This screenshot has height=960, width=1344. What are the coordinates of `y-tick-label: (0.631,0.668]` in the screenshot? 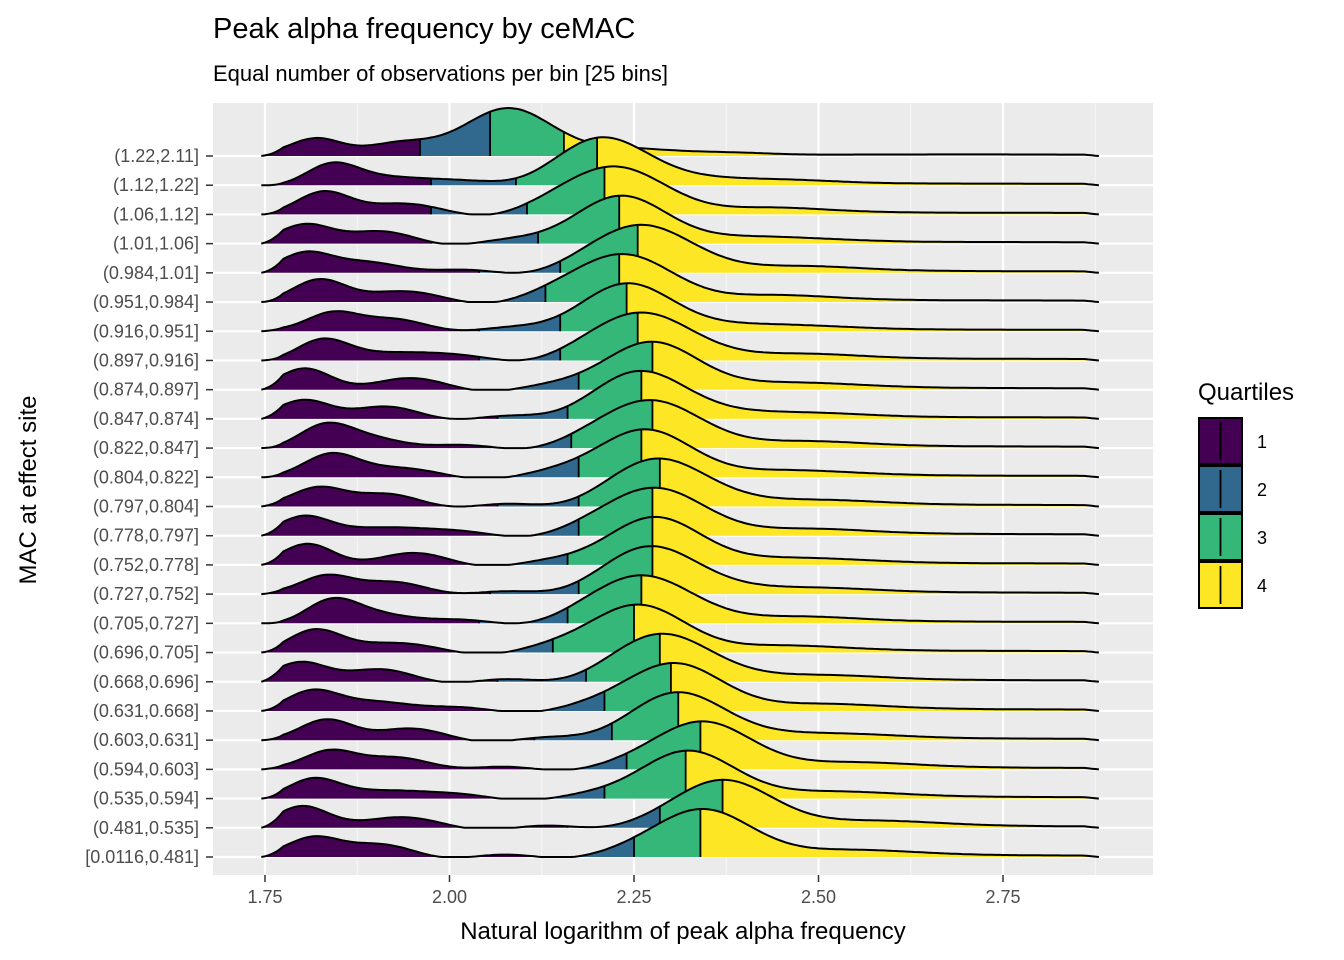 It's located at (146, 711).